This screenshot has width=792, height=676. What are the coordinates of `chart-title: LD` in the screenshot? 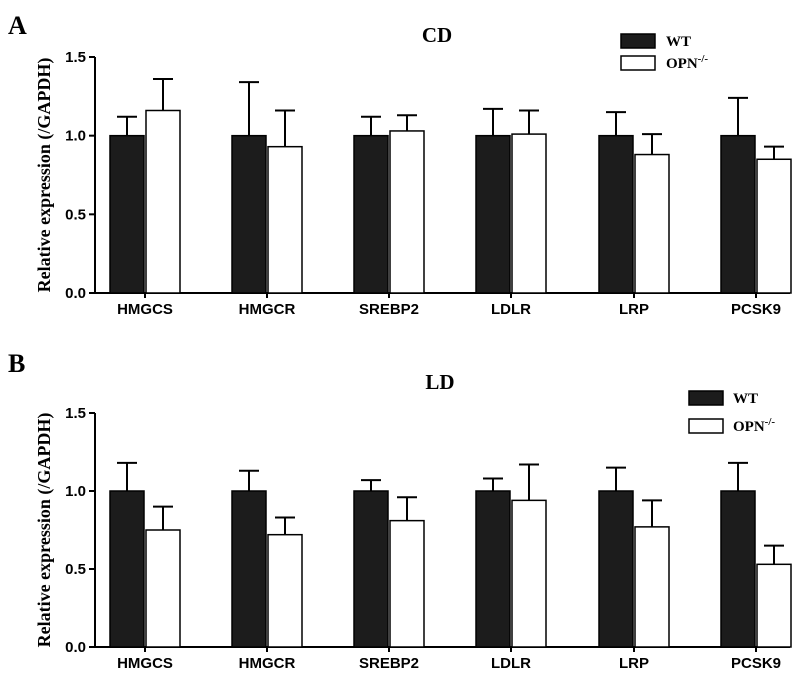 It's located at (439, 382).